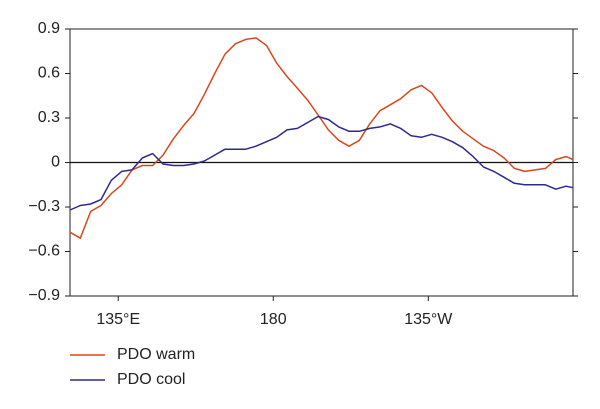 The width and height of the screenshot is (600, 409). I want to click on y-tick-label: −0.6, so click(44, 251).